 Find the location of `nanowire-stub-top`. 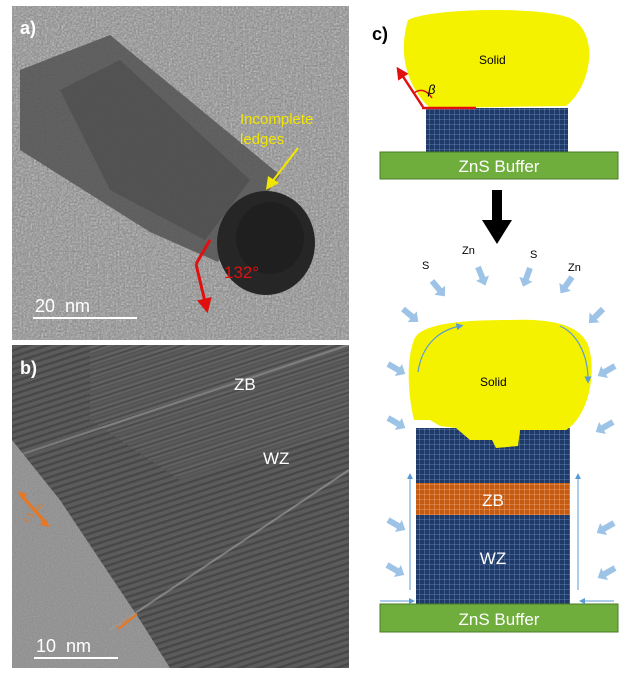

nanowire-stub-top is located at coordinates (497, 130).